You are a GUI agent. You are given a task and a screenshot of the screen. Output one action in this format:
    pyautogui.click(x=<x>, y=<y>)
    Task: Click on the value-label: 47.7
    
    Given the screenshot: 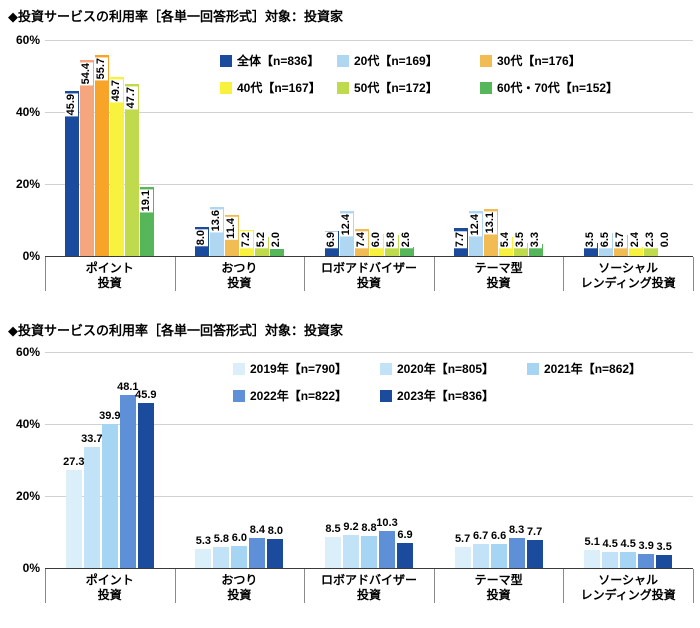 What is the action you would take?
    pyautogui.click(x=132, y=98)
    